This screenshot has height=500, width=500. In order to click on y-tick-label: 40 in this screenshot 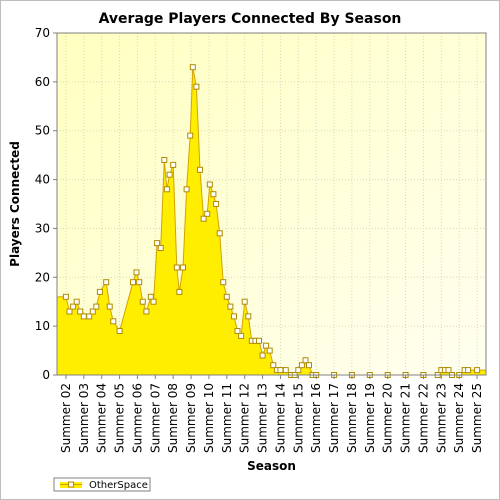, I will do `click(42, 180)`.